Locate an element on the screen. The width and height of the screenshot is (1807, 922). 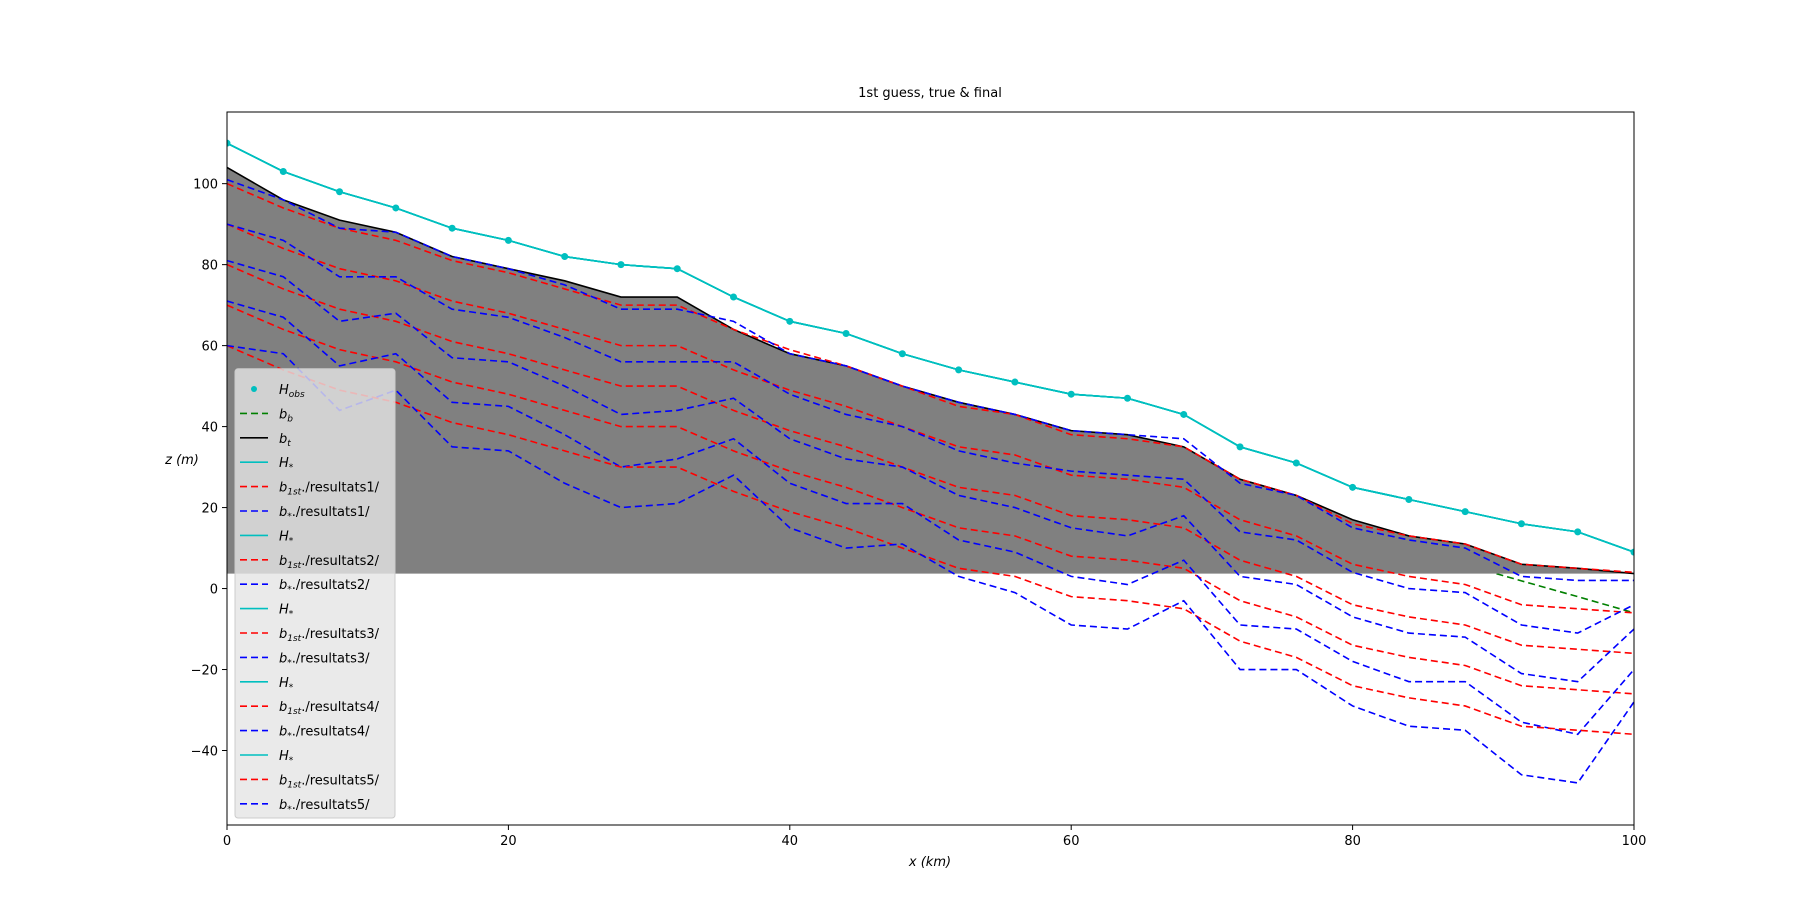
legend-marker is located at coordinates (254, 389).